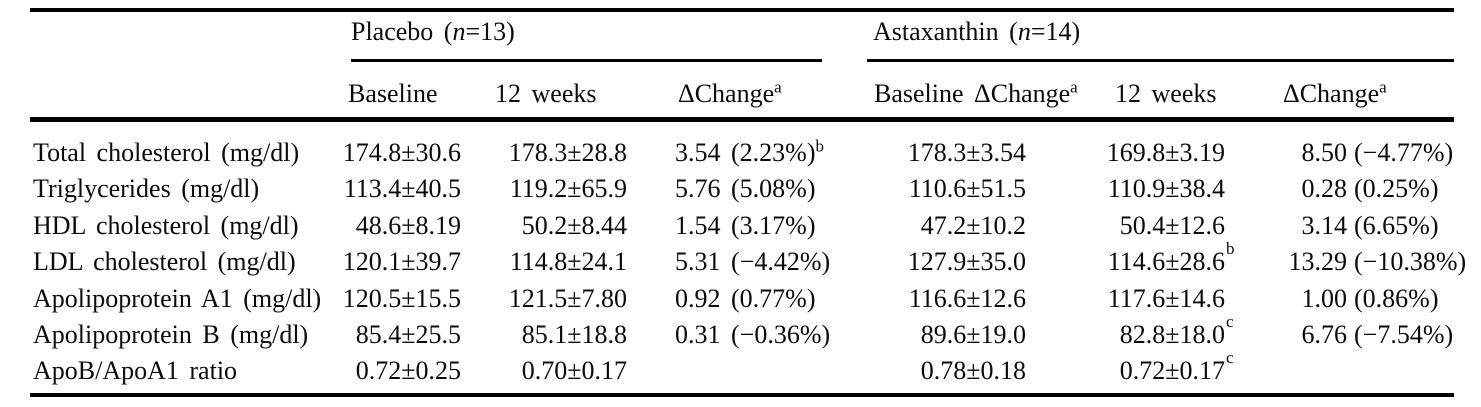  I want to click on value-percent: (−4.77%), so click(1404, 152).